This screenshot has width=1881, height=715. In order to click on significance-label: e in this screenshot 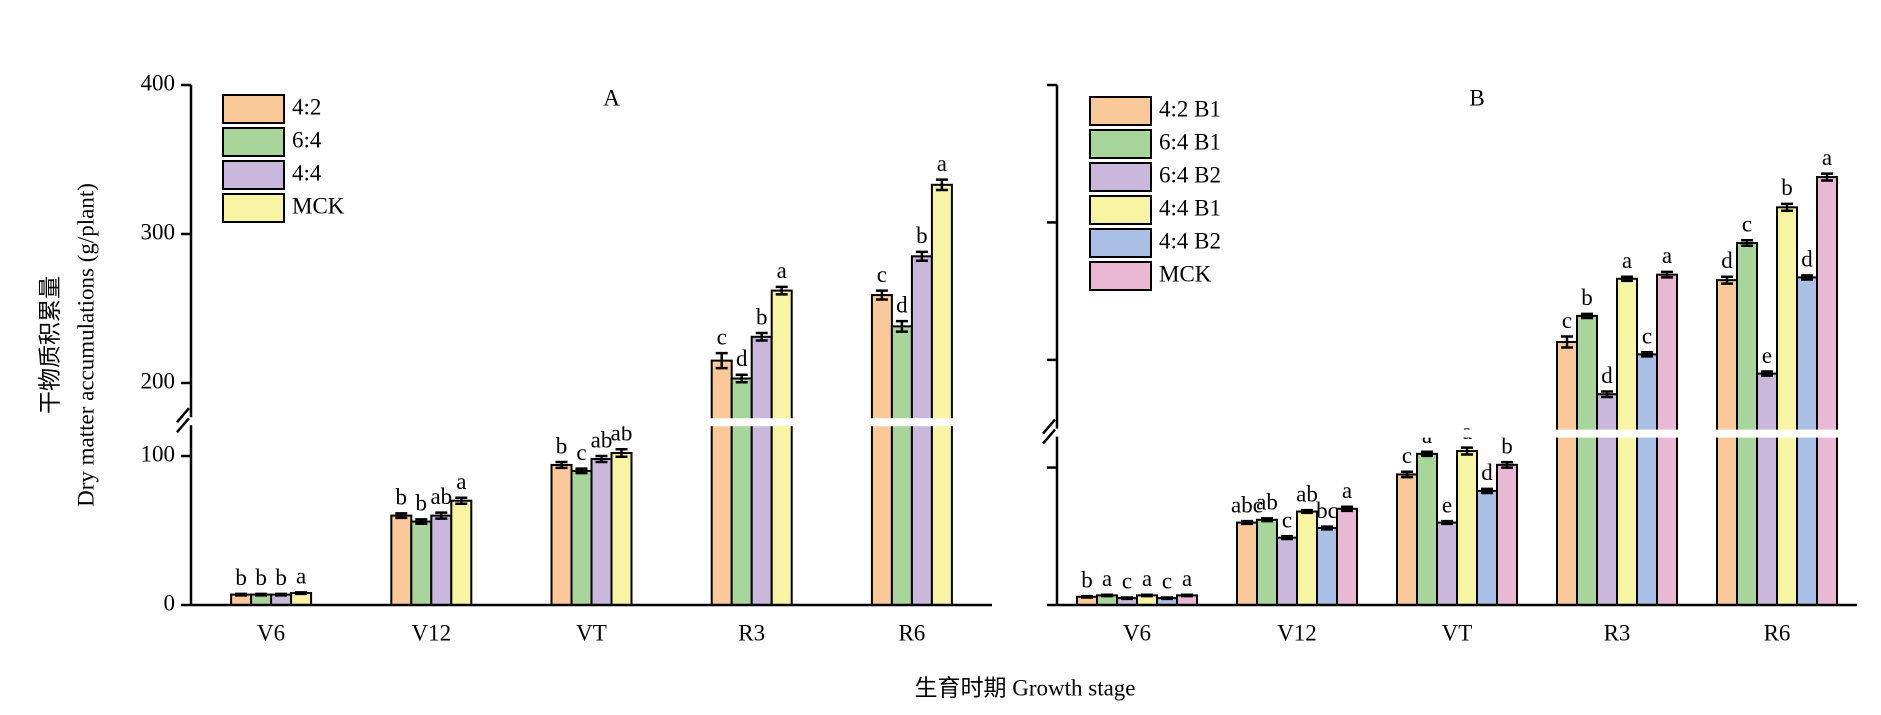, I will do `click(1767, 355)`.